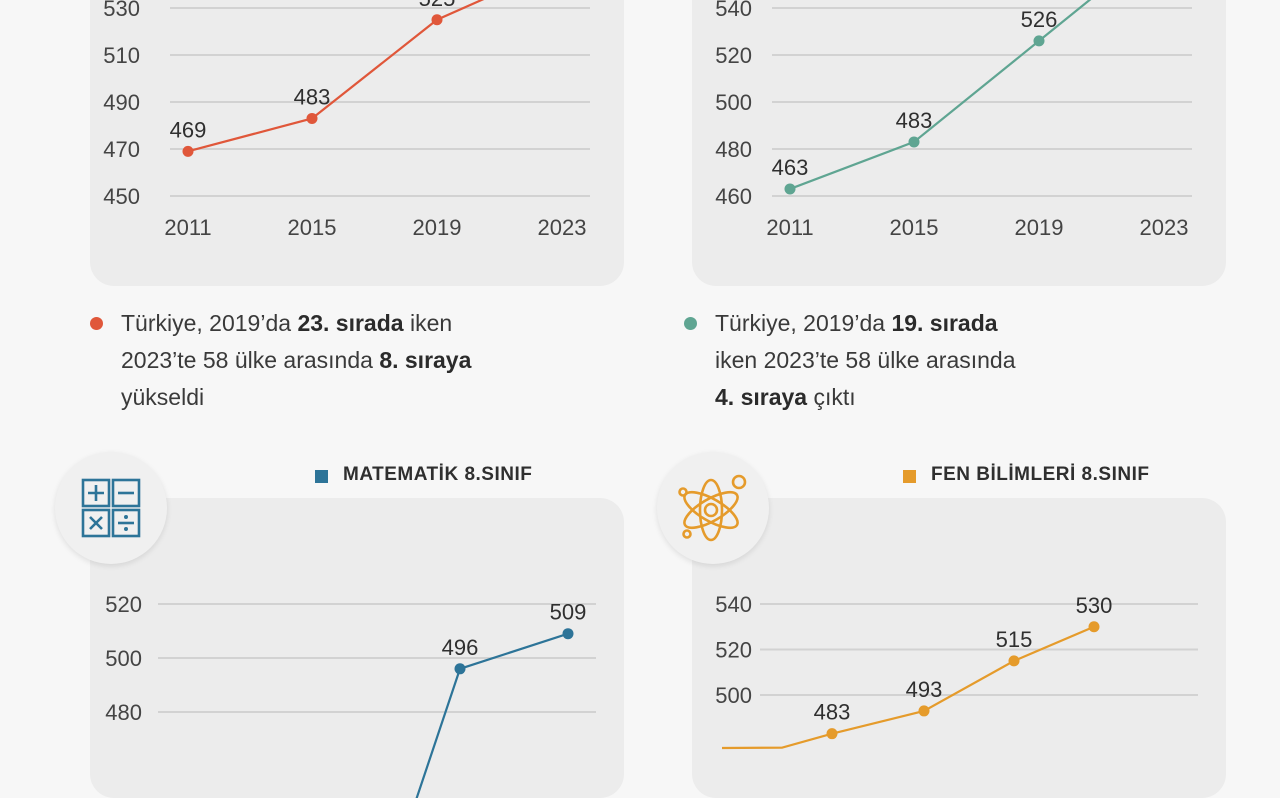  What do you see at coordinates (790, 167) in the screenshot?
I see `data-label: 463` at bounding box center [790, 167].